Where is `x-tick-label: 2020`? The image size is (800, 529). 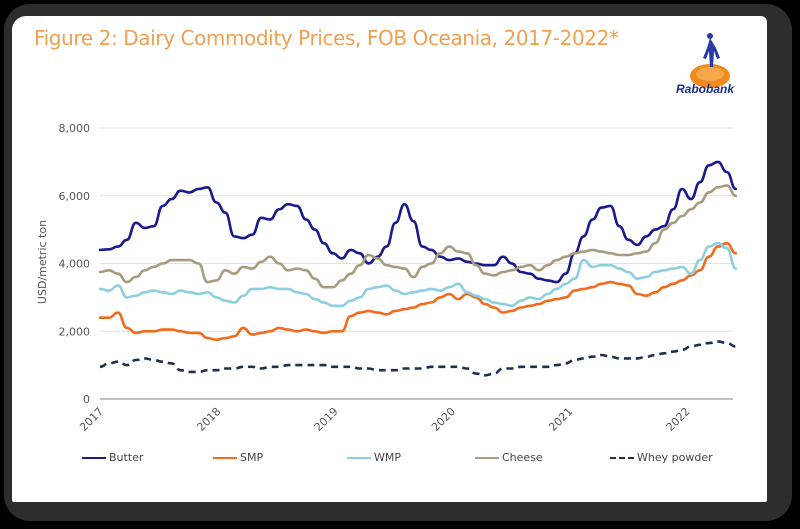
x-tick-label: 2020 is located at coordinates (443, 419).